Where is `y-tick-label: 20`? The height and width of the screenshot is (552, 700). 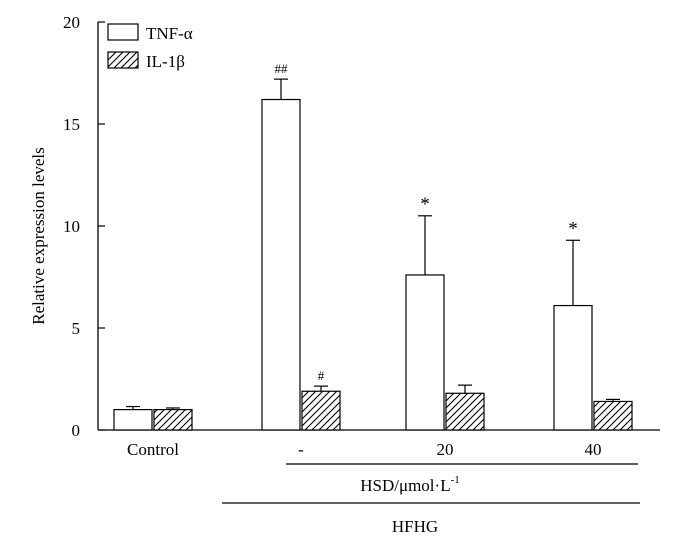 y-tick-label: 20 is located at coordinates (71, 22).